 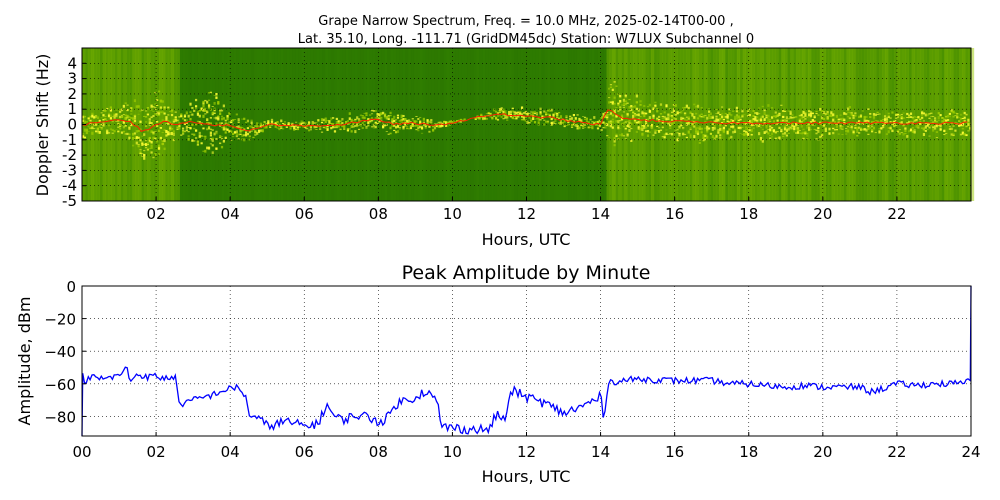 I want to click on spectrogram-x-tick-label: 10, so click(x=452, y=214).